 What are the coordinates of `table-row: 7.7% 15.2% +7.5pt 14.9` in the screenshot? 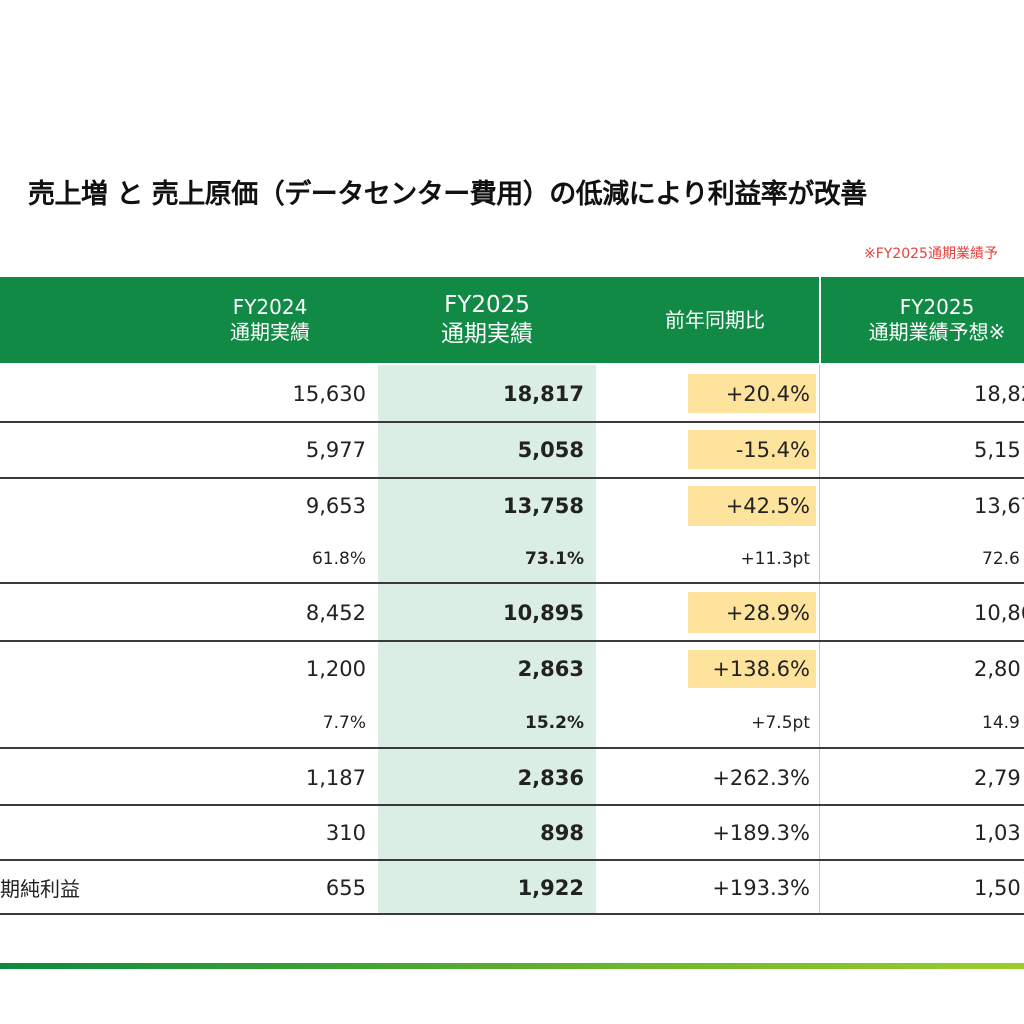 It's located at (512, 722).